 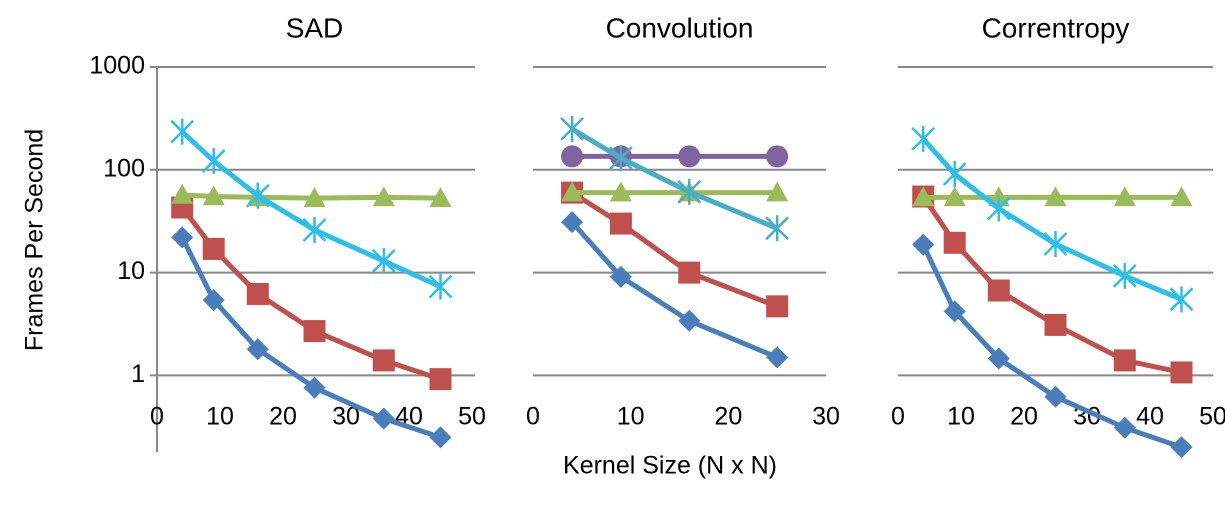 I want to click on y-tick-label: 1, so click(x=138, y=374).